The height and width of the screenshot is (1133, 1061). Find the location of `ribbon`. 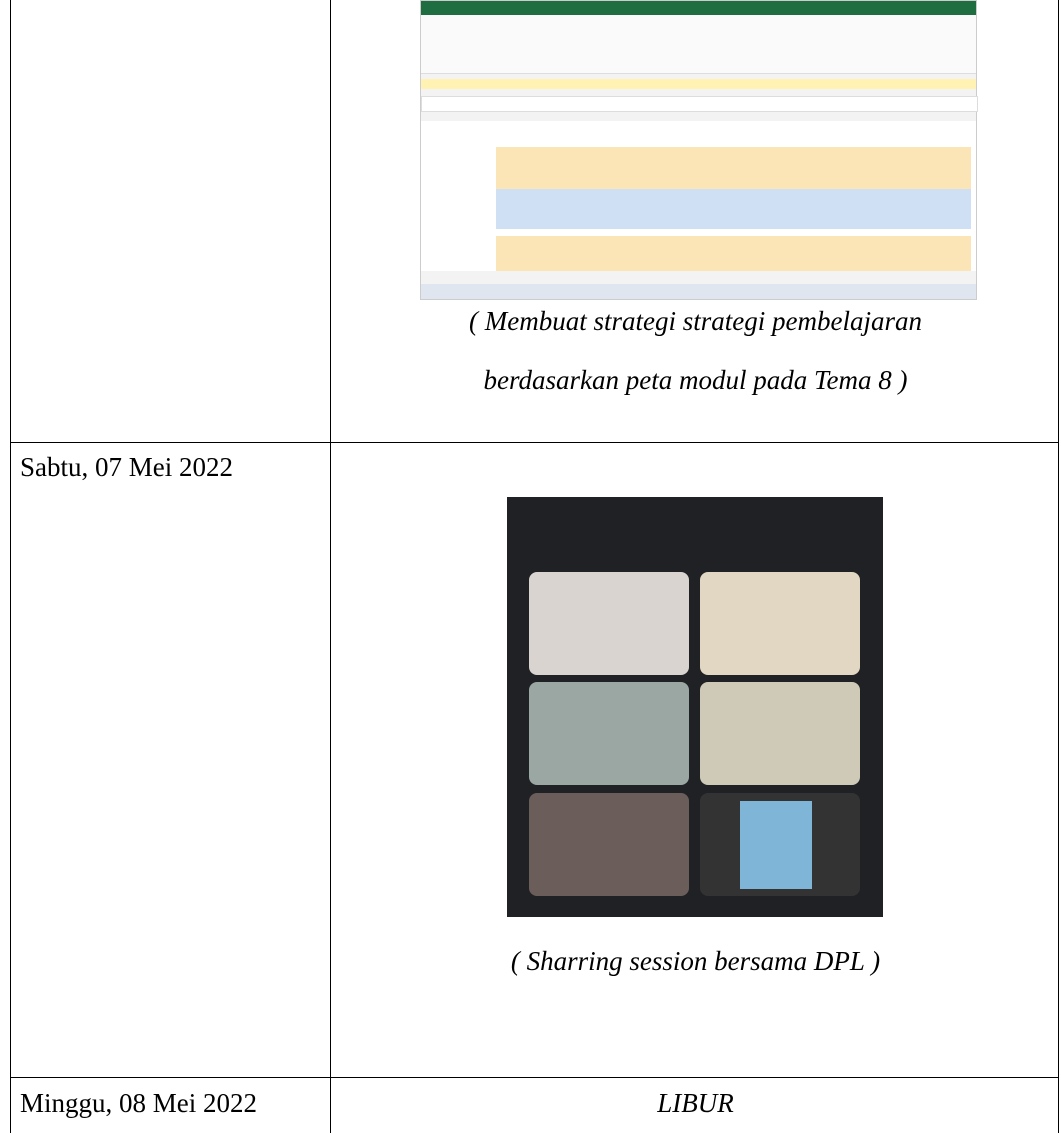

ribbon is located at coordinates (698, 44).